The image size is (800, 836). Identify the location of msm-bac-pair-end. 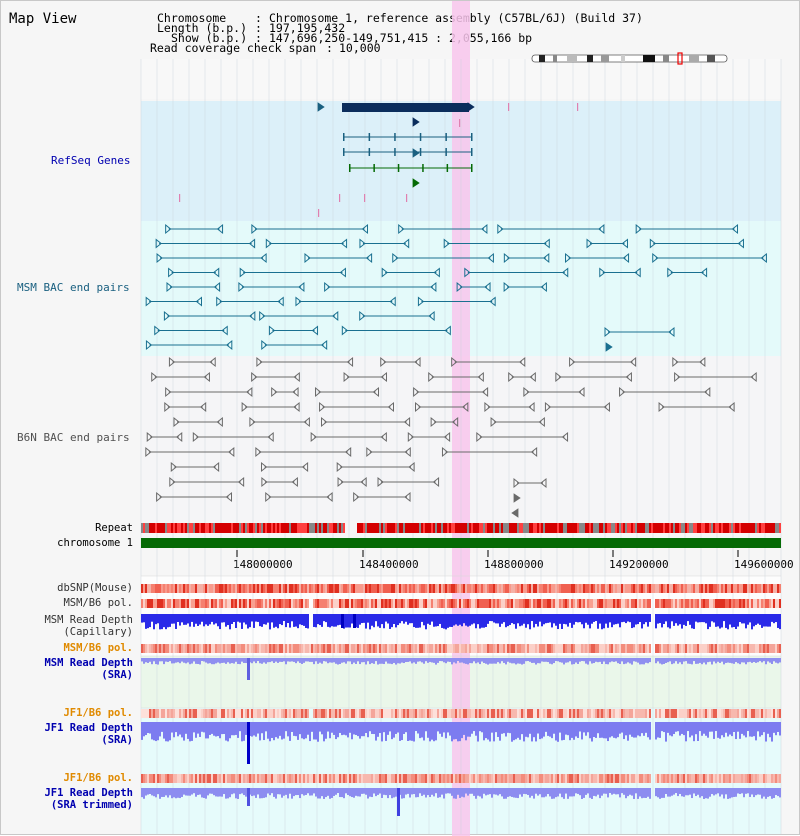
(365, 229).